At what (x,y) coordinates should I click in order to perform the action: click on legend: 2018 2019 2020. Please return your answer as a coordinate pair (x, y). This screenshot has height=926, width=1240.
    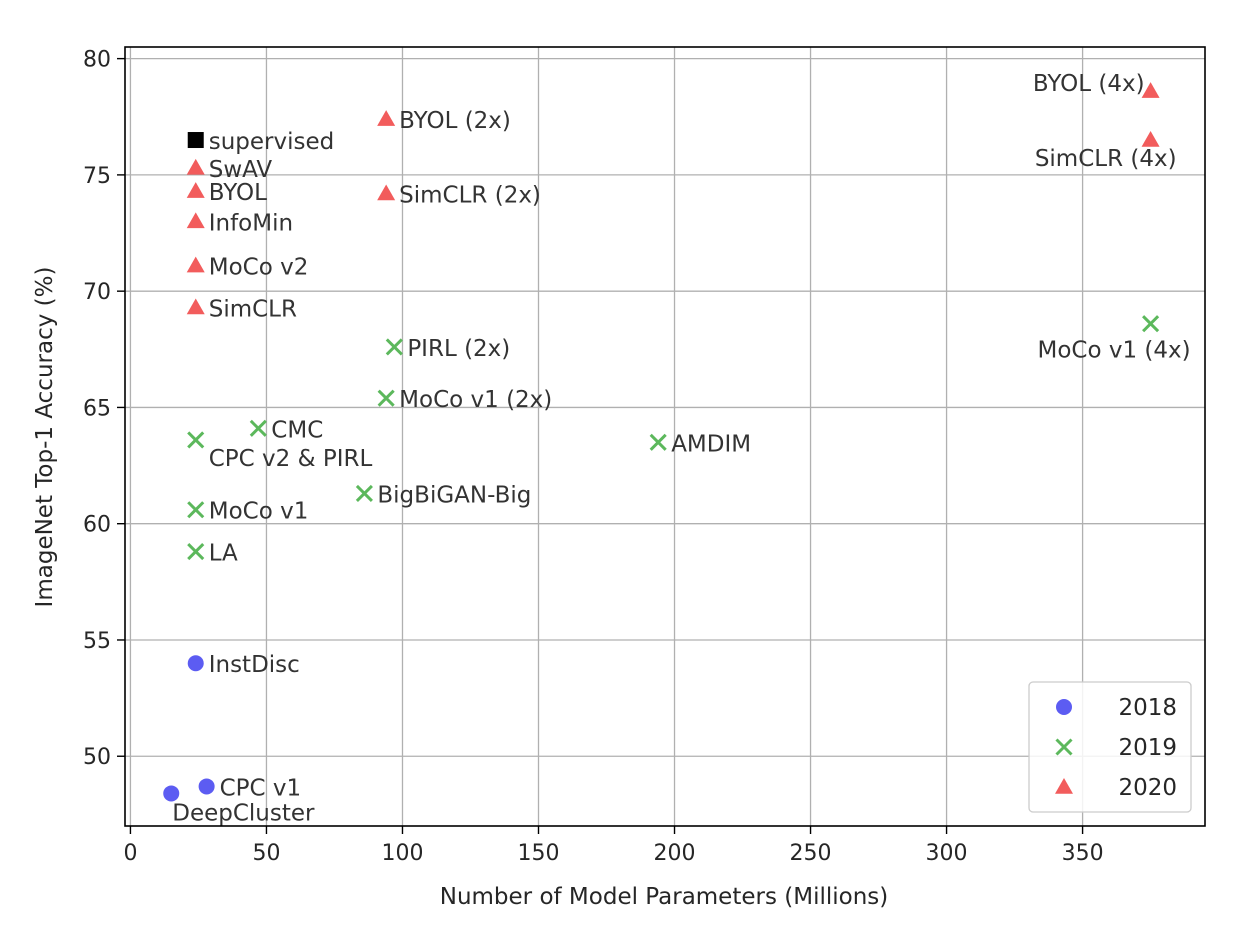
    Looking at the image, I should click on (1110, 747).